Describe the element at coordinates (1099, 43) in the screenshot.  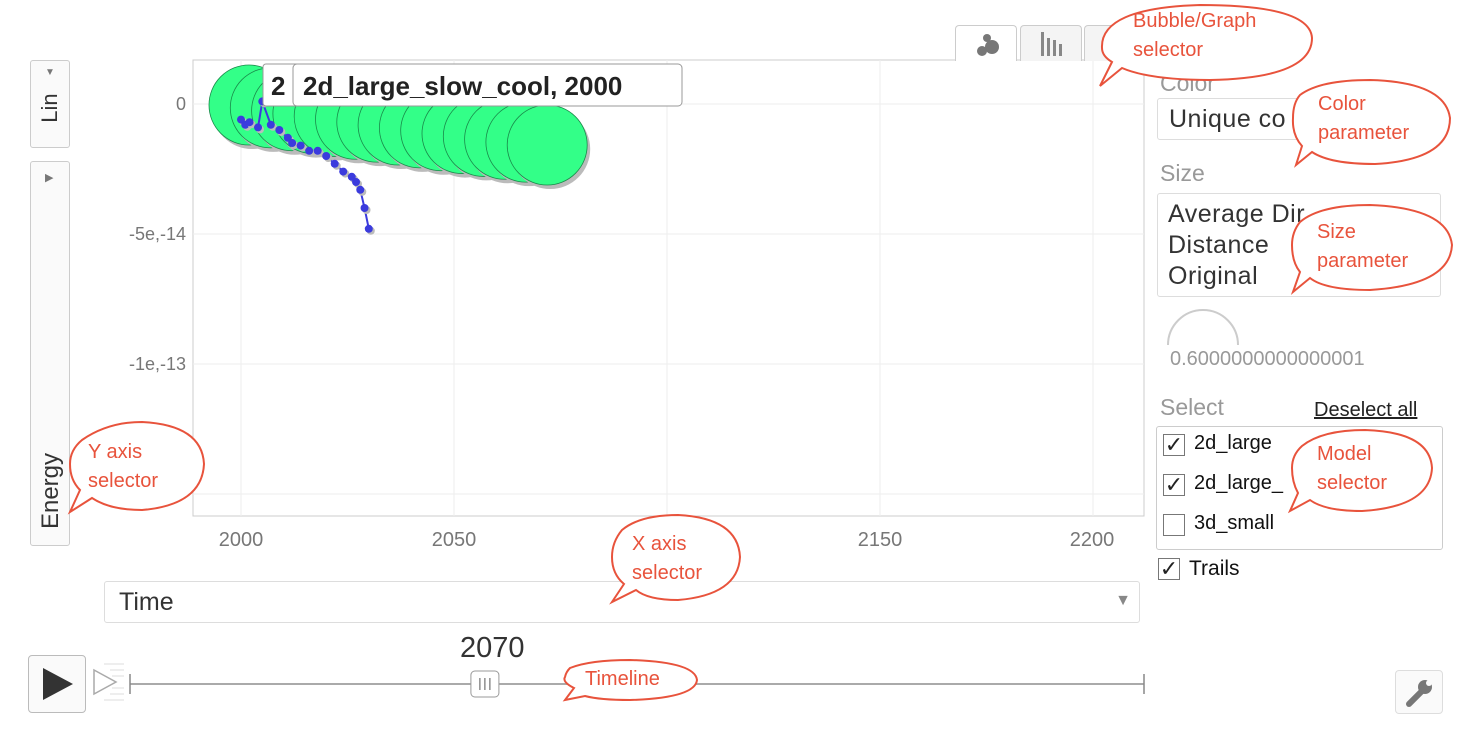
I see `tab-line-chart` at that location.